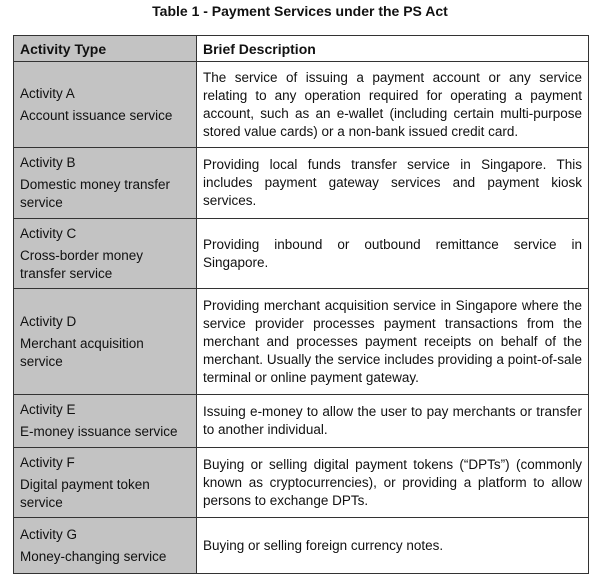 The height and width of the screenshot is (585, 600). Describe the element at coordinates (105, 104) in the screenshot. I see `activity-cell: Activity A Account issuance service` at that location.